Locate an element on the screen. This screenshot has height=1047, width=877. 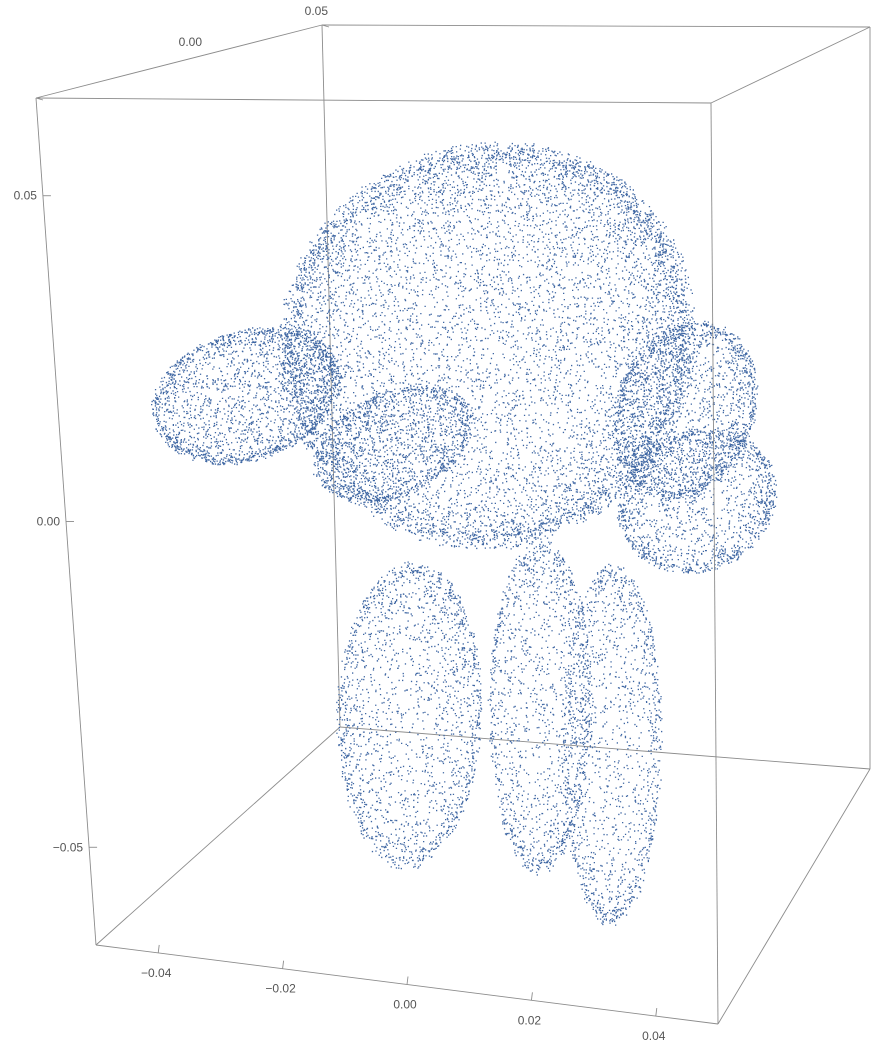
box-edge-bottom-right is located at coordinates (794, 896).